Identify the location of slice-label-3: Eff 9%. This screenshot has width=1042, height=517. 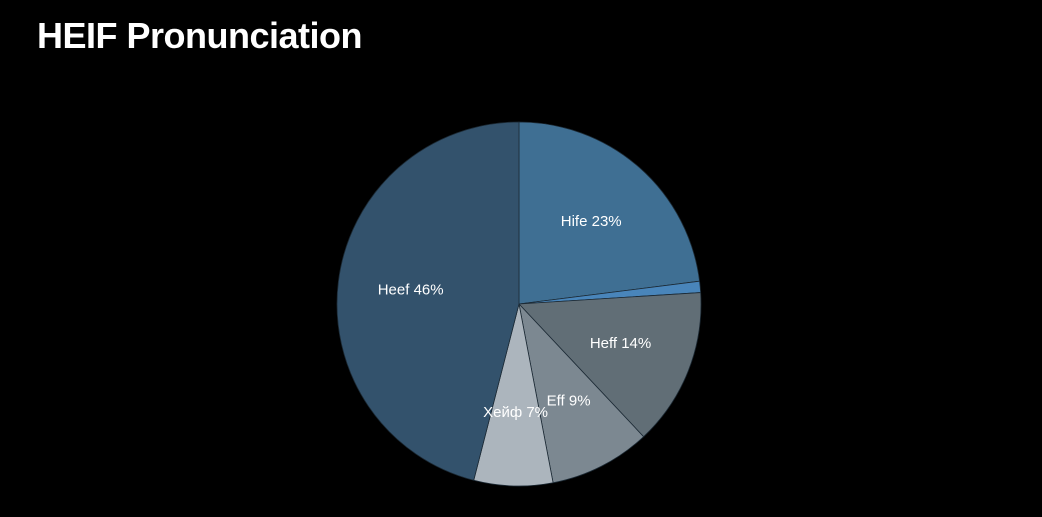
(569, 400).